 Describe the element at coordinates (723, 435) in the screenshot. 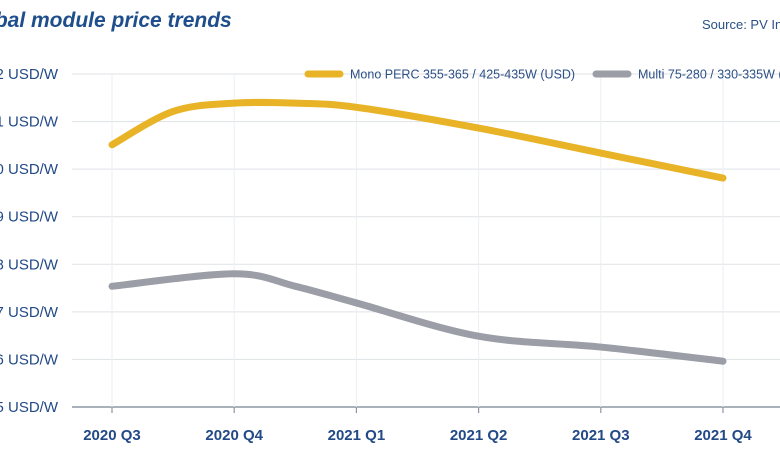

I see `x-tick-label: 2021 Q4` at that location.